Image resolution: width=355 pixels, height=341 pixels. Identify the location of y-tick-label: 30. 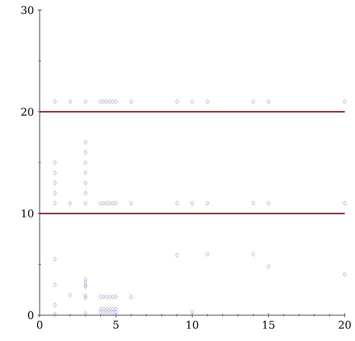
(27, 10).